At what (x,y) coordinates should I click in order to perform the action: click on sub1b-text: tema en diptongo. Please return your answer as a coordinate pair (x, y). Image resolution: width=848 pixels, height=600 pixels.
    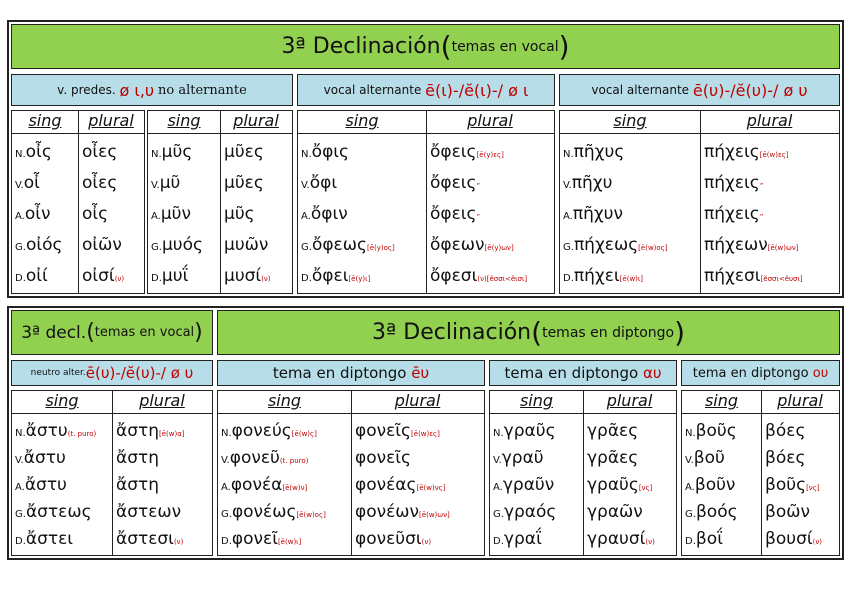
    Looking at the image, I should click on (339, 373).